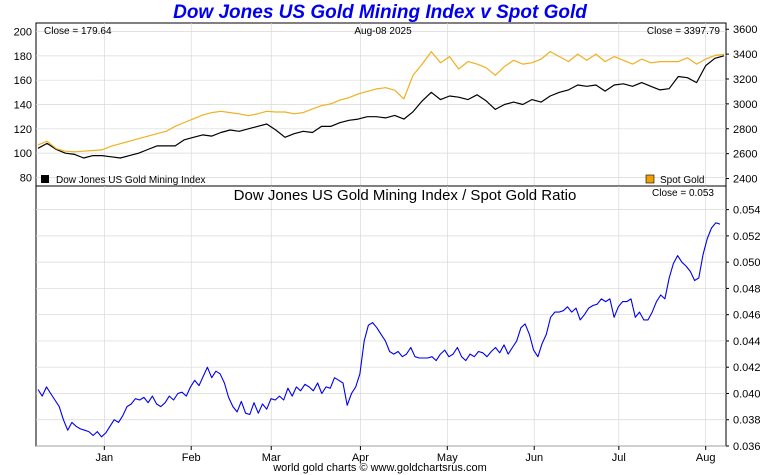 The height and width of the screenshot is (475, 760). Describe the element at coordinates (746, 342) in the screenshot. I see `ratio-tick-label: 0.044` at that location.